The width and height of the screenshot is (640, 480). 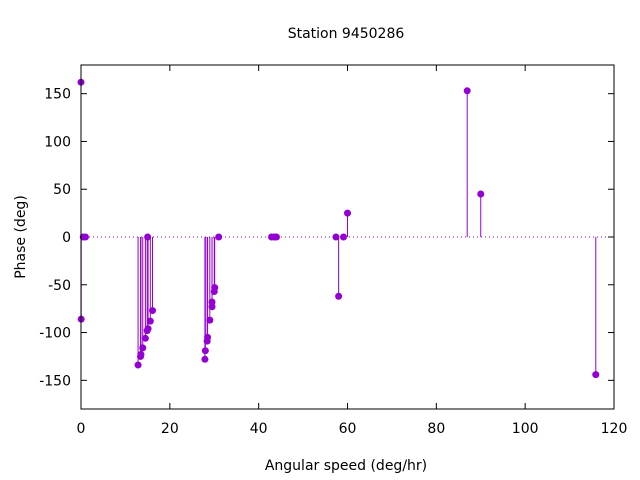 What do you see at coordinates (614, 429) in the screenshot?
I see `x-tick-label: 120` at bounding box center [614, 429].